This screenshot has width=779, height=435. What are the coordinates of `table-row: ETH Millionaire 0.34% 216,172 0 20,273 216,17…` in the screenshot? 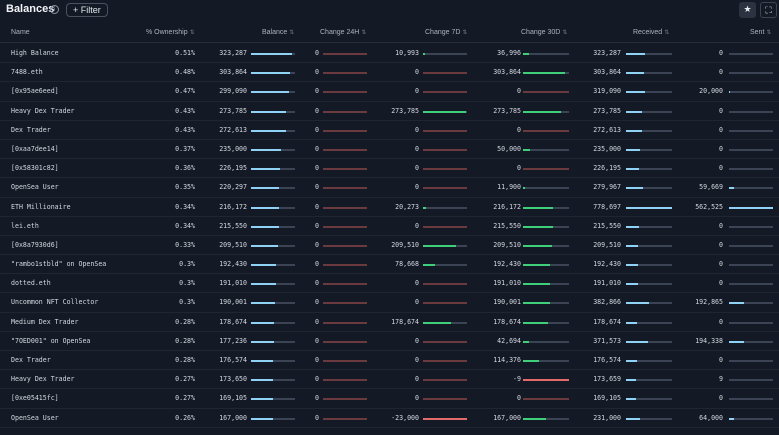 It's located at (389, 207).